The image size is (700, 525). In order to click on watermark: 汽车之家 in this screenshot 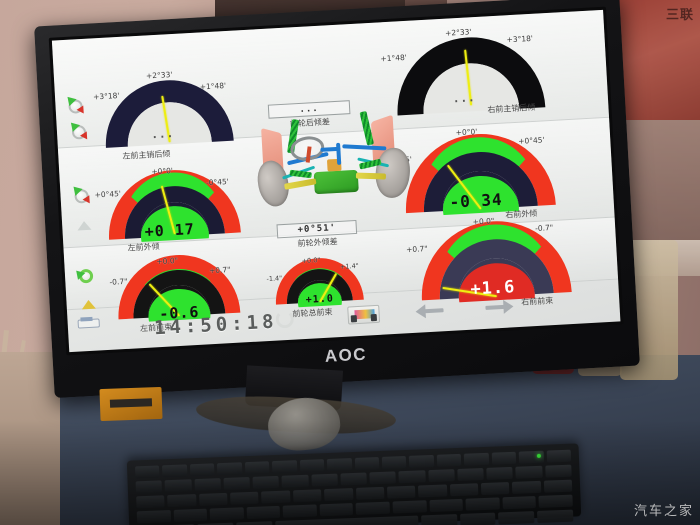, I will do `click(663, 511)`.